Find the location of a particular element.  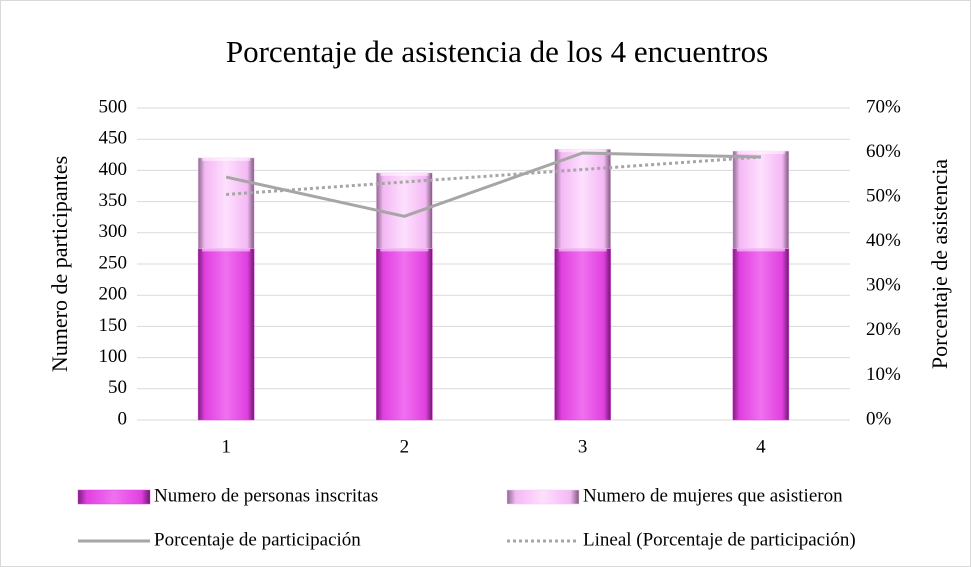

y-tick-label: 300 is located at coordinates (113, 231).